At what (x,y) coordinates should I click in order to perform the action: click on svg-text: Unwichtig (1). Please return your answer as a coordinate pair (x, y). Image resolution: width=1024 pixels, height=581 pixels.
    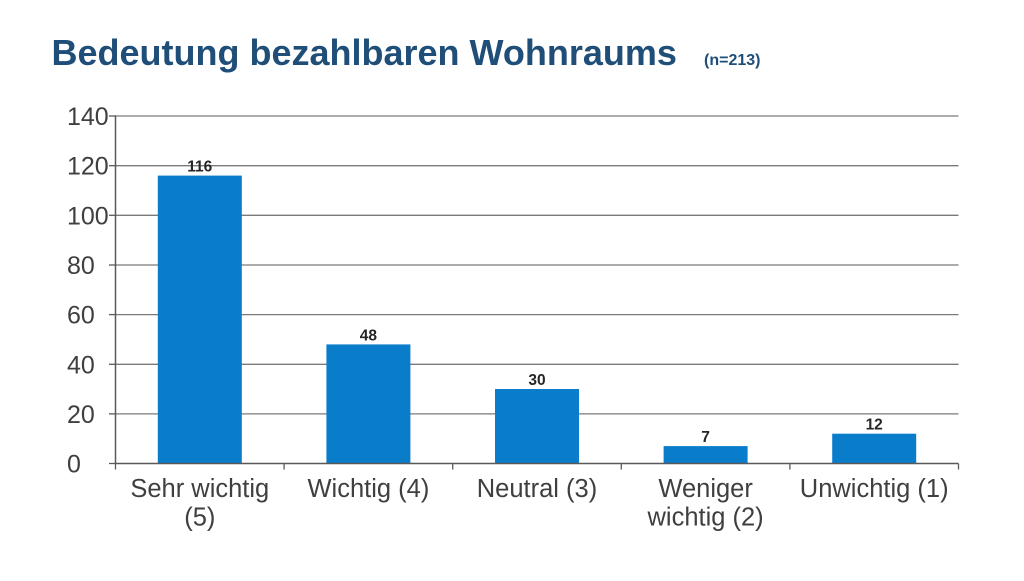
    Looking at the image, I should click on (874, 489).